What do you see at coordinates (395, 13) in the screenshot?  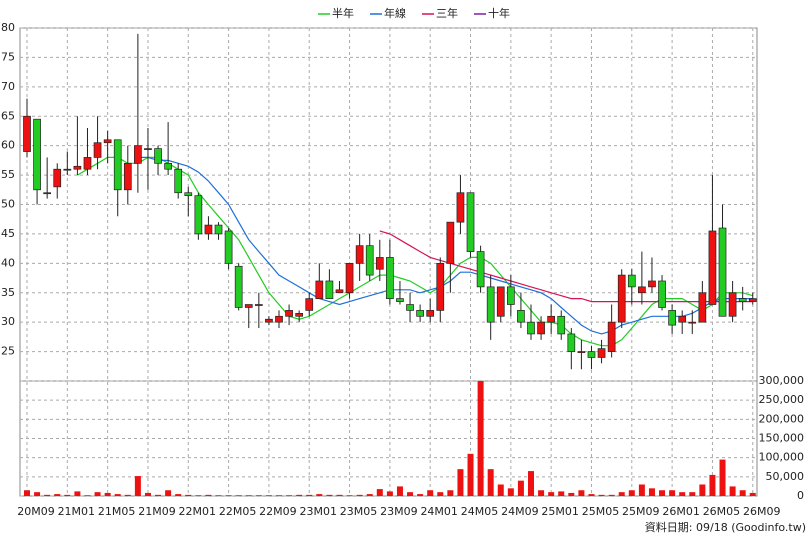 I see `legend-label: 年線` at bounding box center [395, 13].